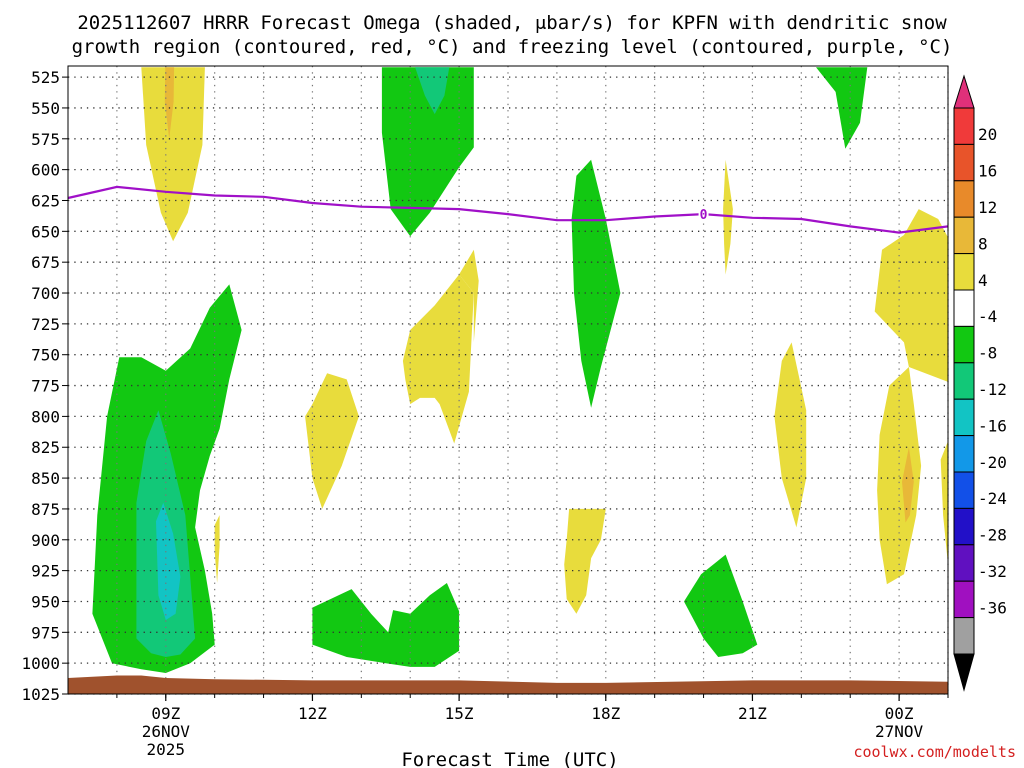 The image size is (1024, 768). What do you see at coordinates (983, 280) in the screenshot?
I see `colorbar-label: 4` at bounding box center [983, 280].